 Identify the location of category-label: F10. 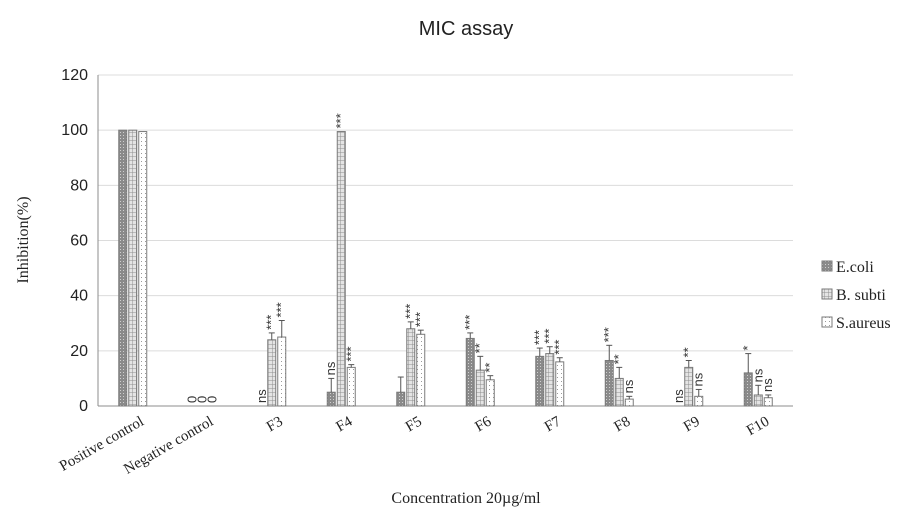
(758, 427).